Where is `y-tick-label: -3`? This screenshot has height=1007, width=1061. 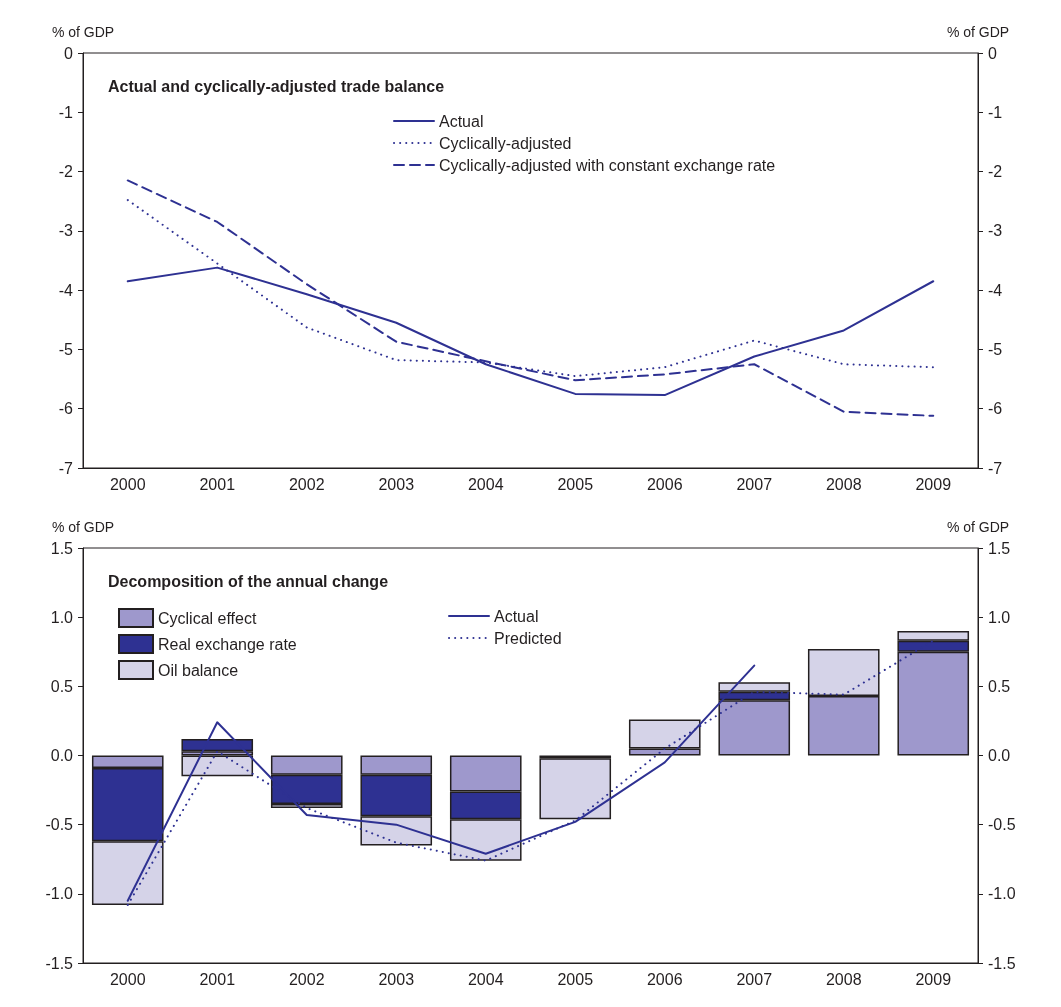
y-tick-label: -3 is located at coordinates (66, 231).